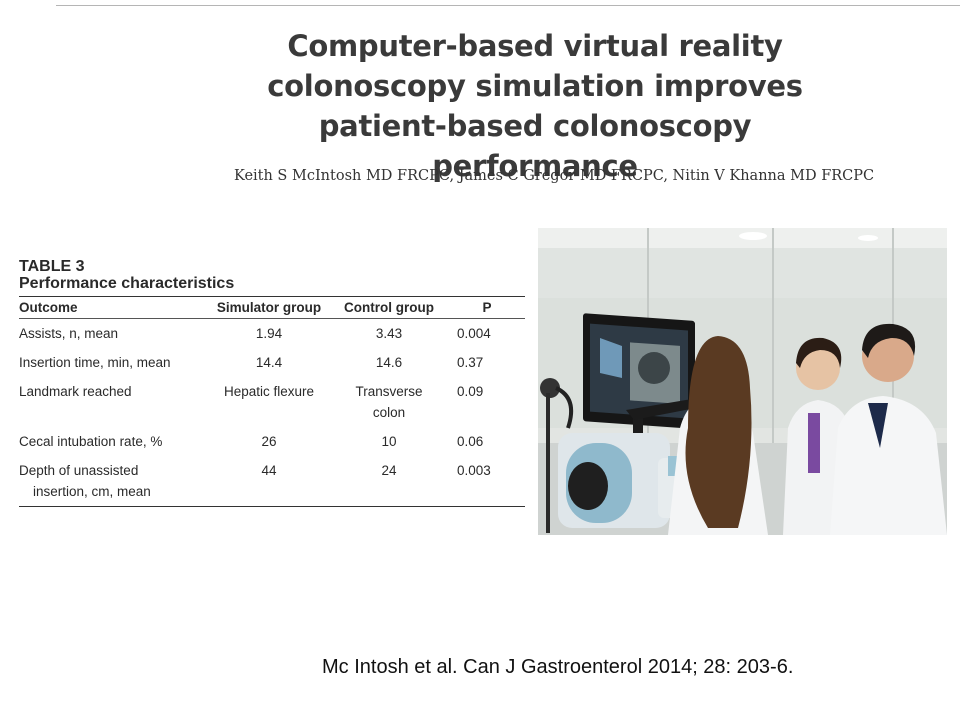  Describe the element at coordinates (52, 266) in the screenshot. I see `table-label: TABLE 3` at that location.